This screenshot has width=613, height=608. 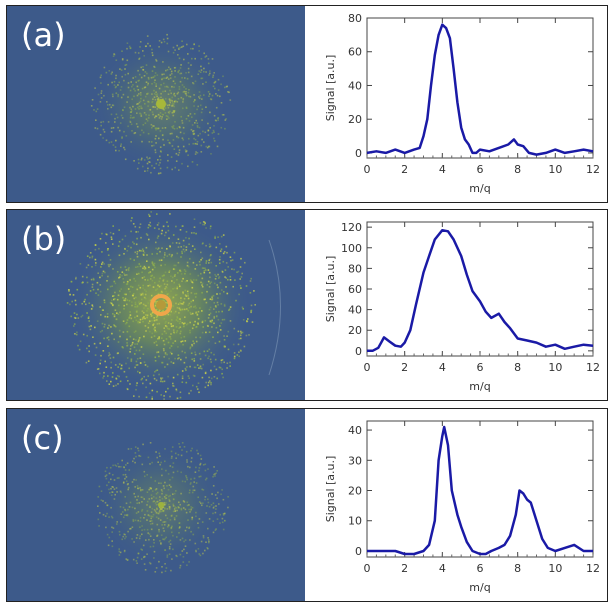 I want to click on y-tick-label: 40, so click(x=355, y=310).